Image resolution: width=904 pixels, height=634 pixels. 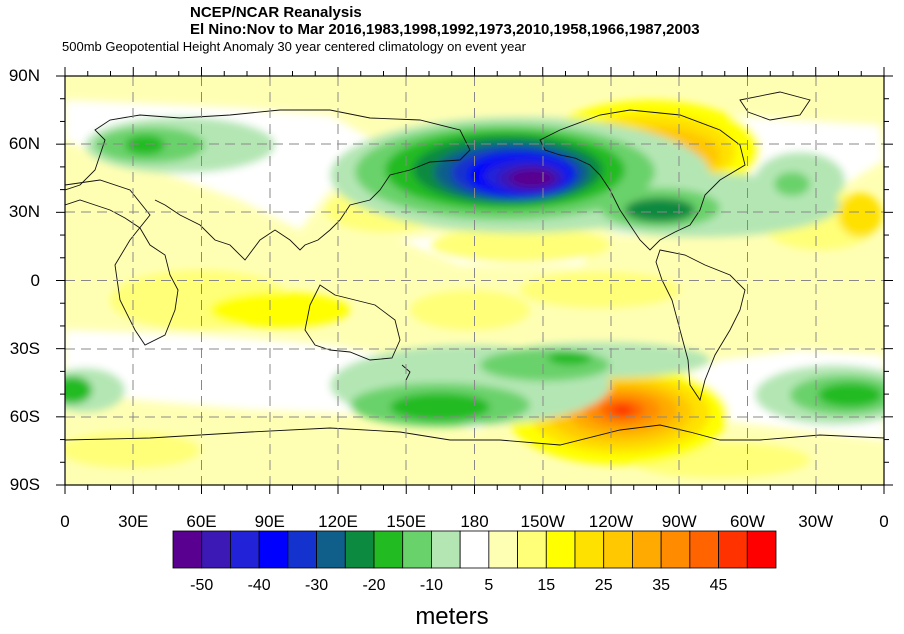 What do you see at coordinates (603, 585) in the screenshot?
I see `colorbar-label: 25` at bounding box center [603, 585].